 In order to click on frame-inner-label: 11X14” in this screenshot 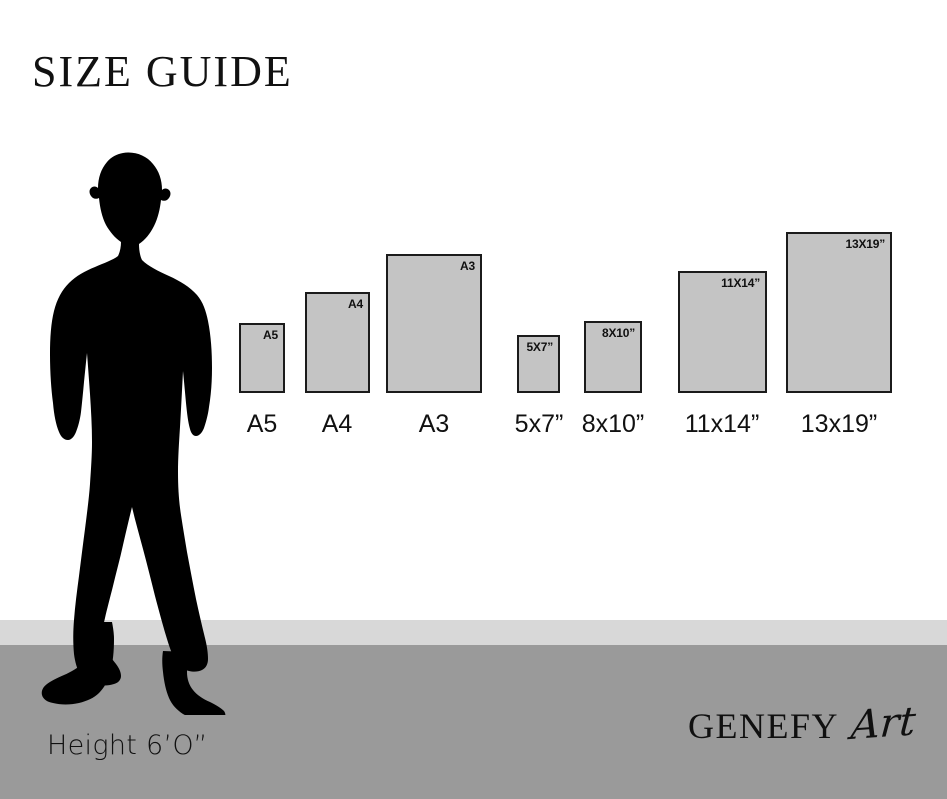, I will do `click(740, 283)`.